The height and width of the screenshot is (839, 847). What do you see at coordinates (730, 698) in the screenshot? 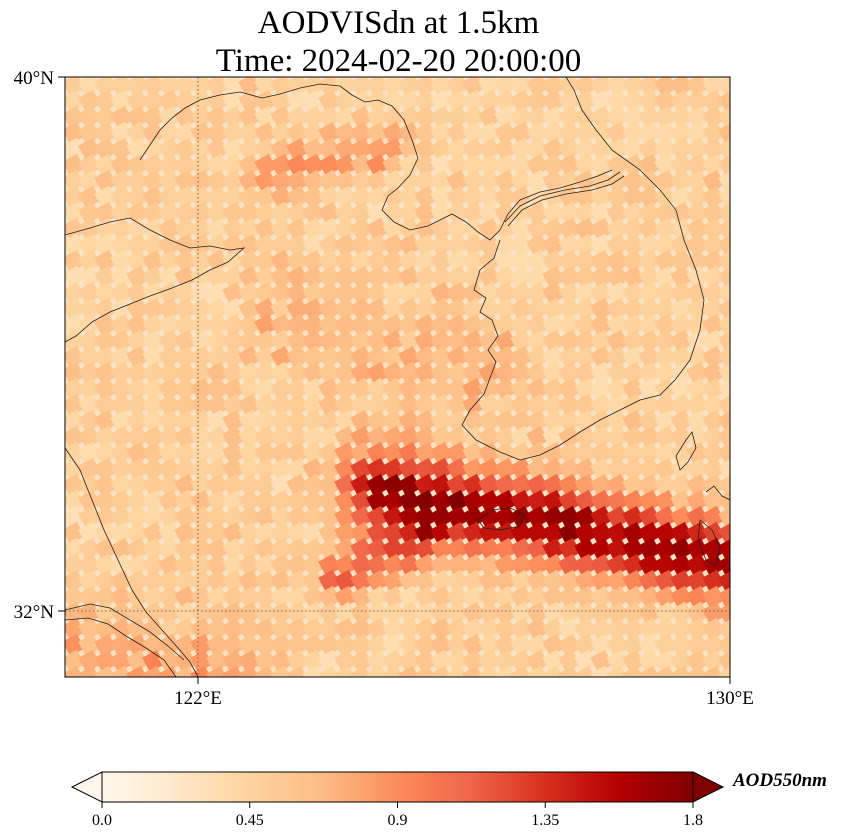
I see `lon-label-130e: 130°E` at bounding box center [730, 698].